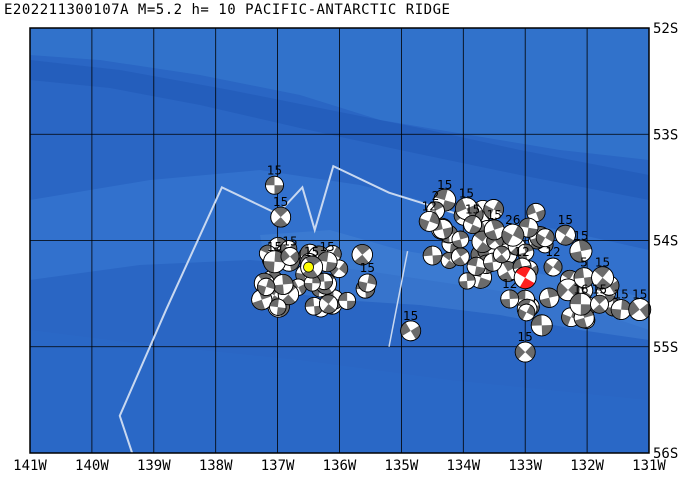 This screenshot has height=483, width=699. What do you see at coordinates (278, 466) in the screenshot?
I see `lon-tick-label: 137W` at bounding box center [278, 466].